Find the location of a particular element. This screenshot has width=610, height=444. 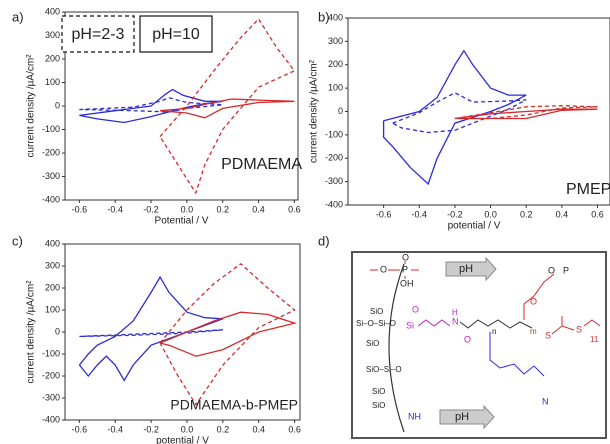

legend-label: pH=2-3 is located at coordinates (98, 34).